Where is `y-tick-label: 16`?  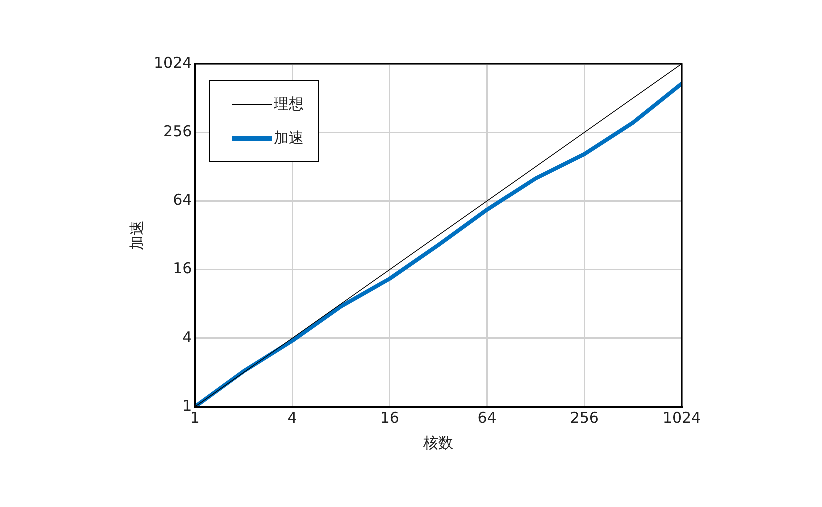
y-tick-label: 16 is located at coordinates (182, 269).